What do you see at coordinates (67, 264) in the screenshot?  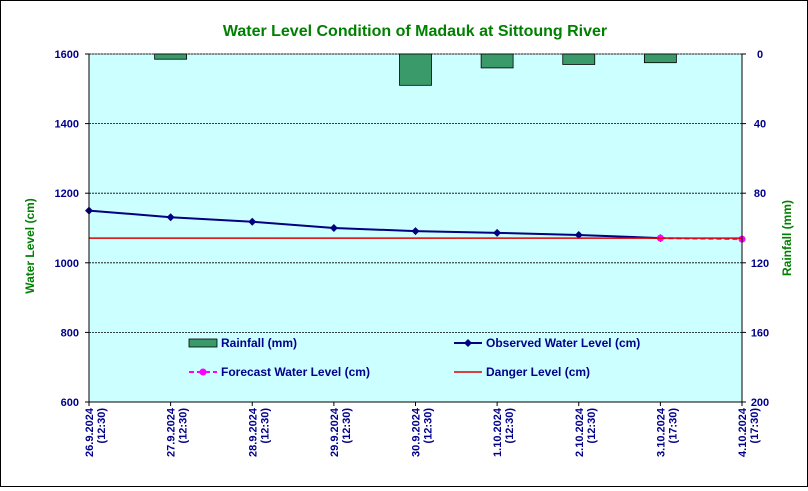 I see `y-tick-label: 1000` at bounding box center [67, 264].